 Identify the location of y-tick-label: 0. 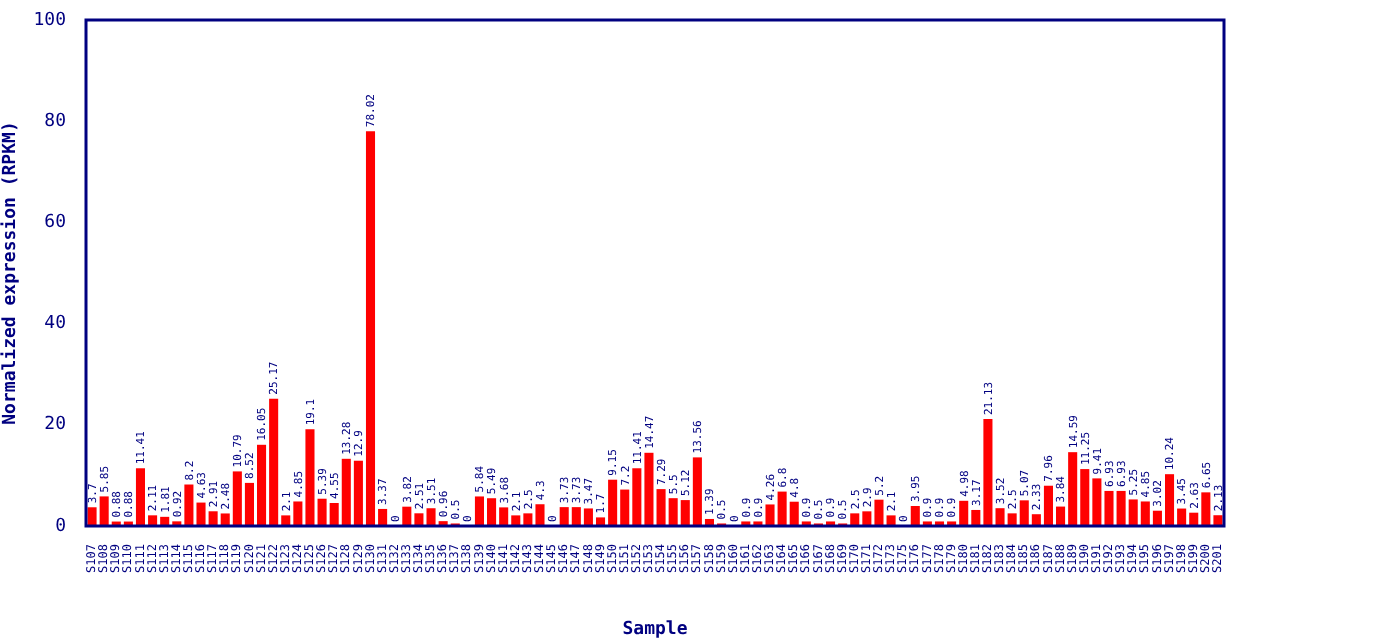
(60, 526).